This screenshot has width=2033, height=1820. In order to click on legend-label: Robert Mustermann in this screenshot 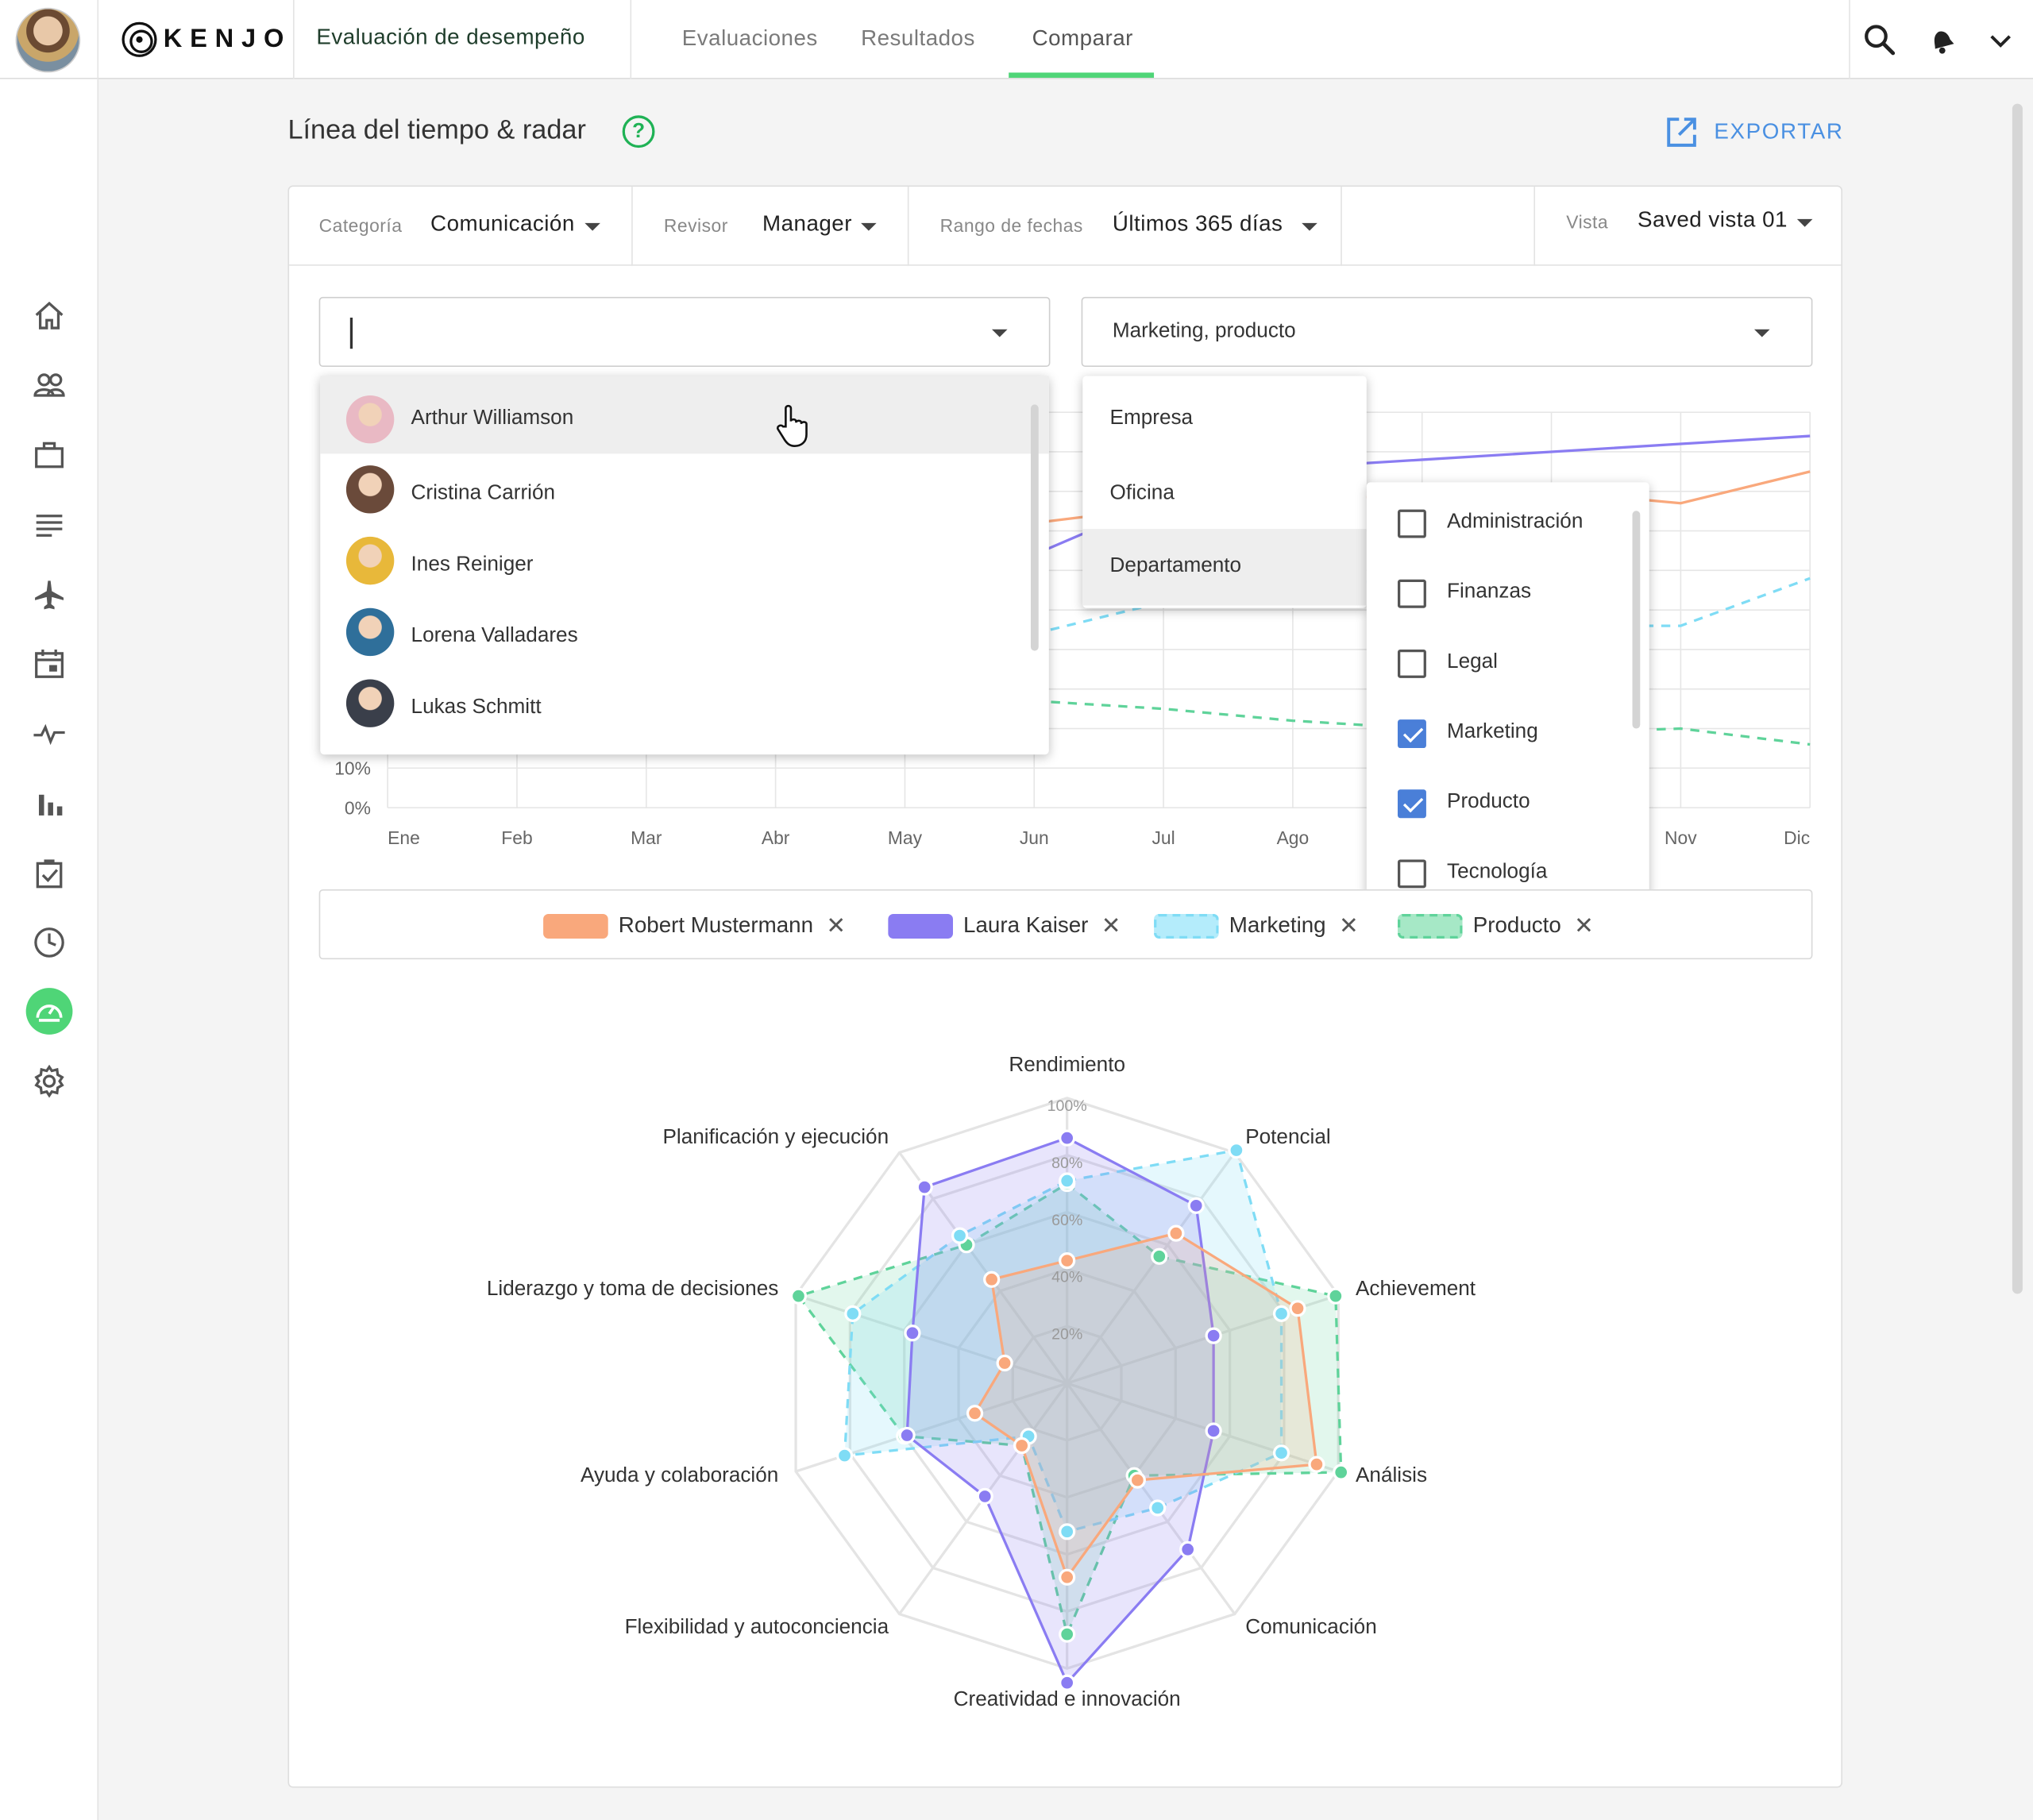, I will do `click(716, 925)`.